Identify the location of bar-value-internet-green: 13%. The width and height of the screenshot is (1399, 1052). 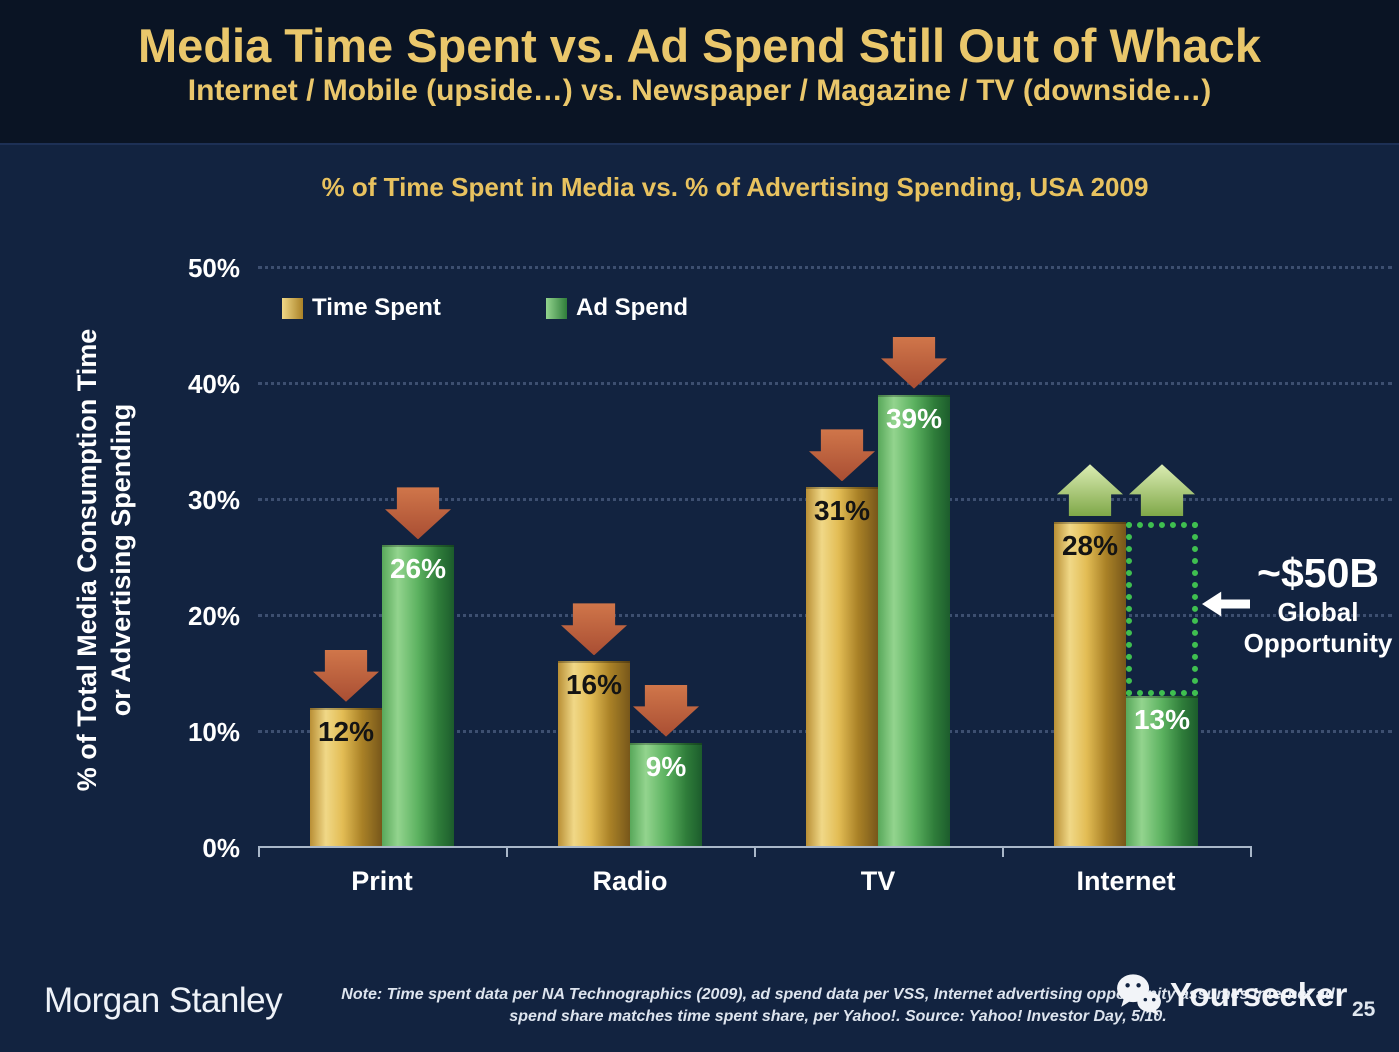
(1162, 719).